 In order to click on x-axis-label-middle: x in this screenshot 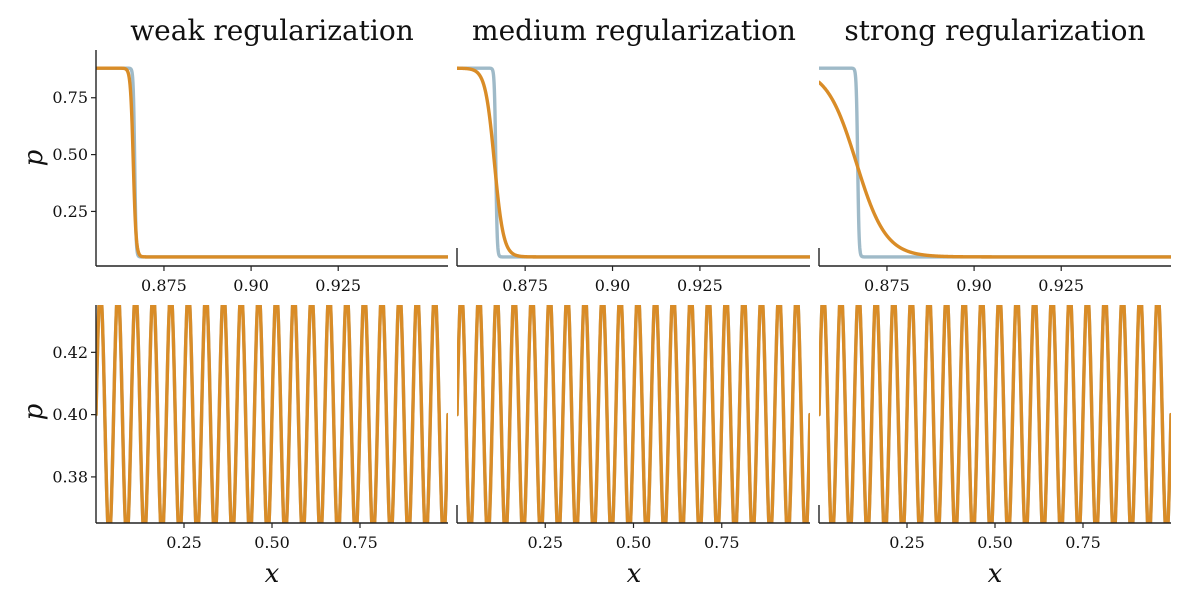, I will do `click(634, 574)`.